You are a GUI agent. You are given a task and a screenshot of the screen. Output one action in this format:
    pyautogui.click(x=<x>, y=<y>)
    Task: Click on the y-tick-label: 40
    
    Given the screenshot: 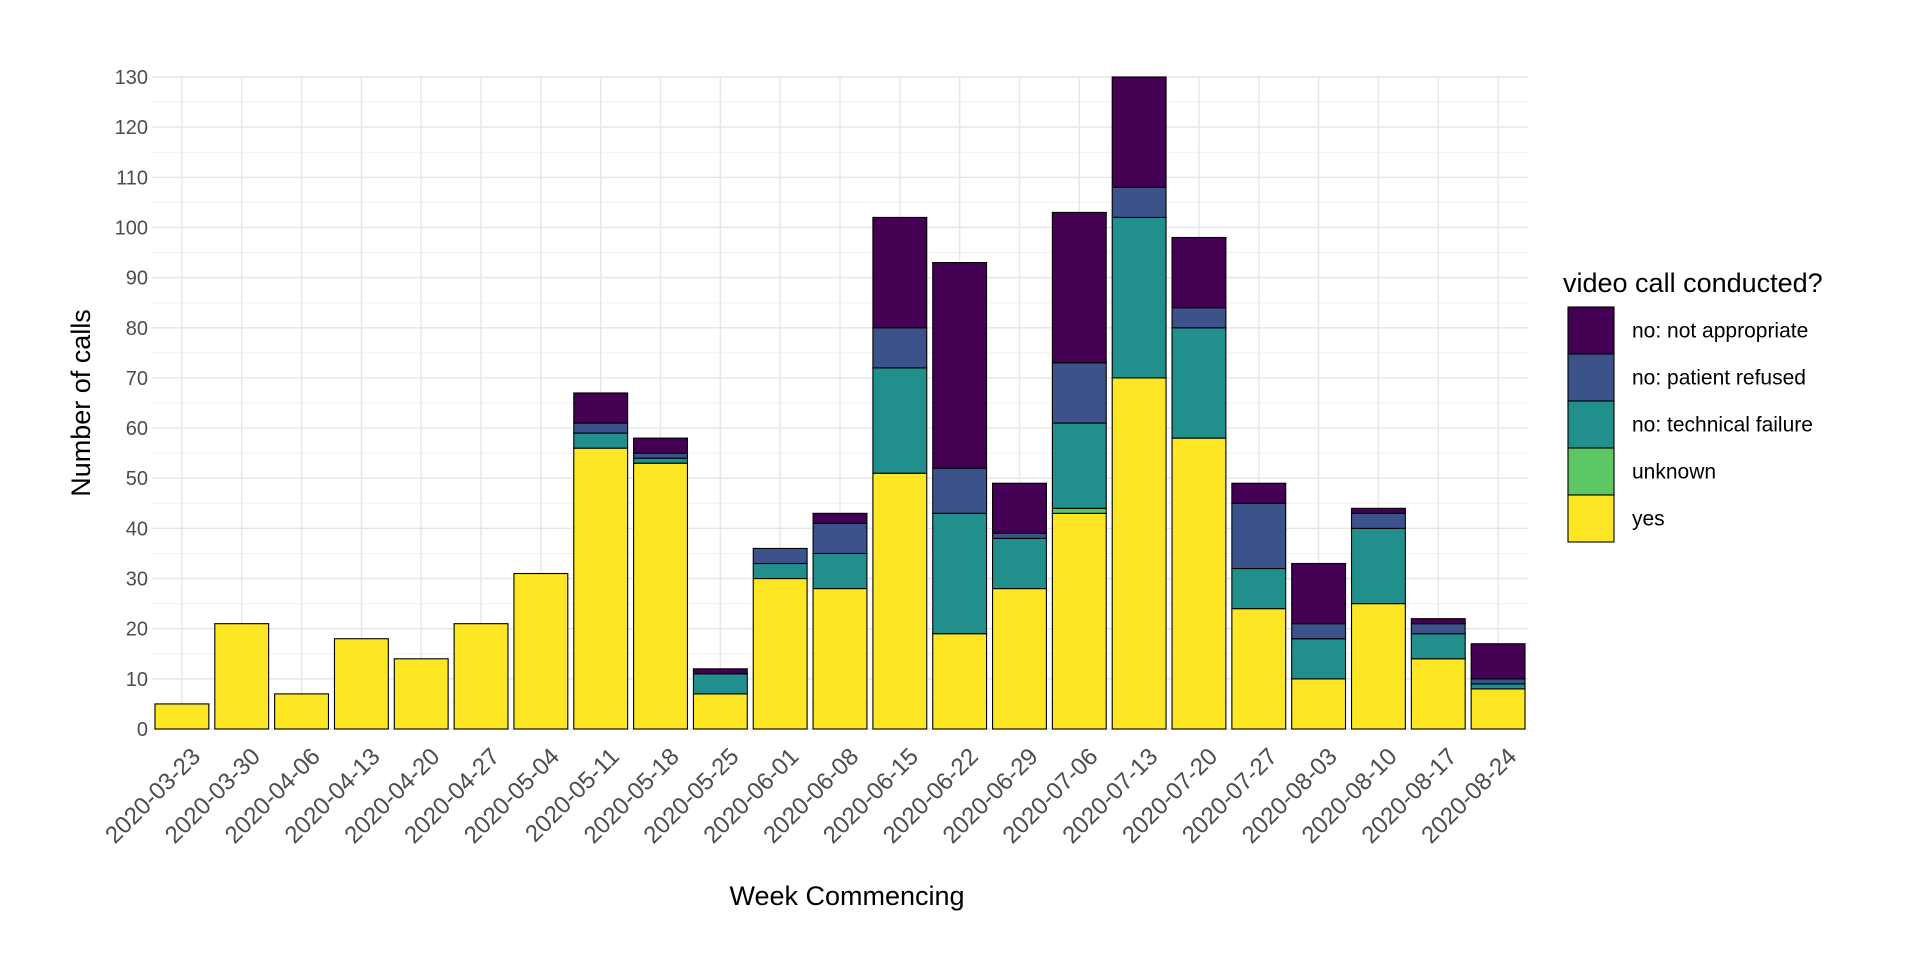 What is the action you would take?
    pyautogui.click(x=137, y=529)
    